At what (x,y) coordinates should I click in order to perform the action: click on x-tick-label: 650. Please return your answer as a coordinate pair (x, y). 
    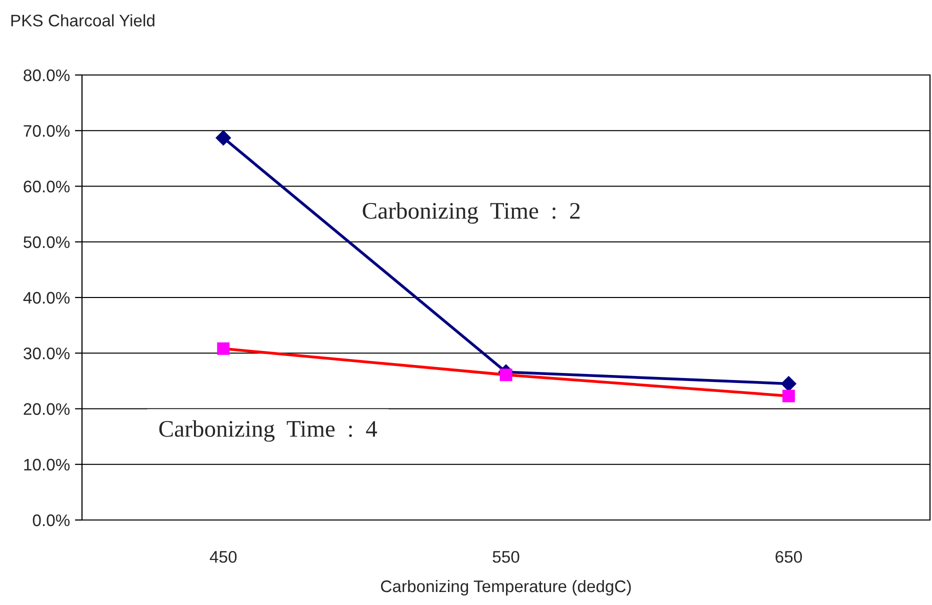
    Looking at the image, I should click on (789, 556).